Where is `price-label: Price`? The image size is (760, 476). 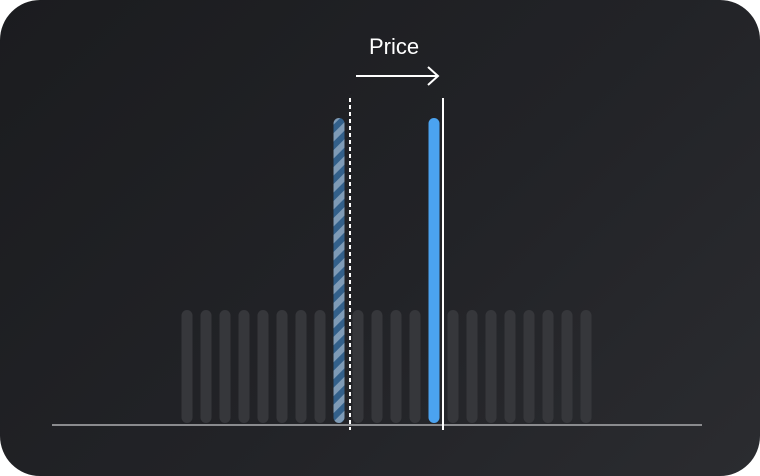
price-label: Price is located at coordinates (394, 46).